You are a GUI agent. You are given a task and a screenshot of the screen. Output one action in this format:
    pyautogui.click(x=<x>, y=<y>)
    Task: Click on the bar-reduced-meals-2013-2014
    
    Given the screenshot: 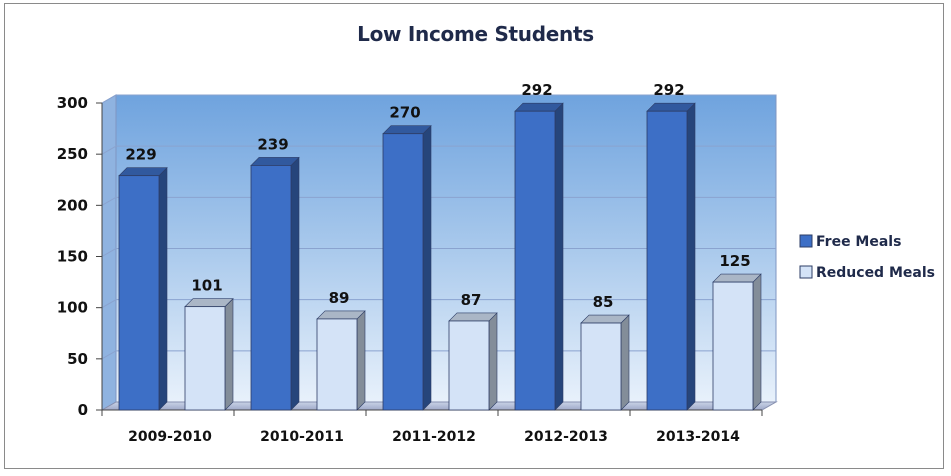 What is the action you would take?
    pyautogui.click(x=737, y=342)
    